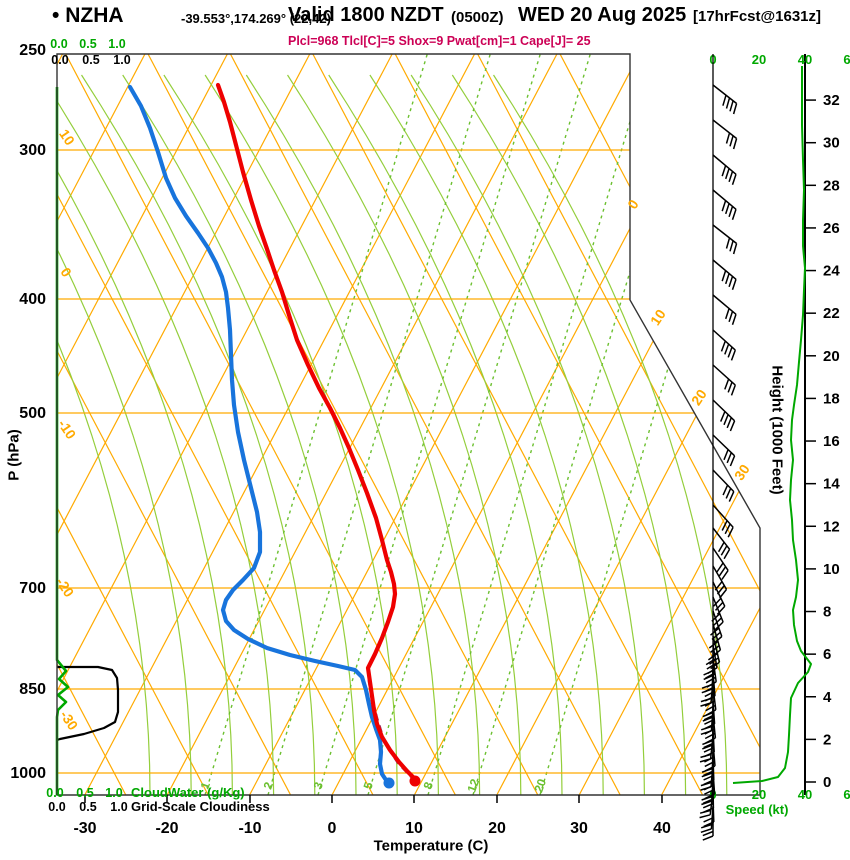 The height and width of the screenshot is (860, 850). Describe the element at coordinates (579, 828) in the screenshot. I see `temp-tick-label: 30` at that location.